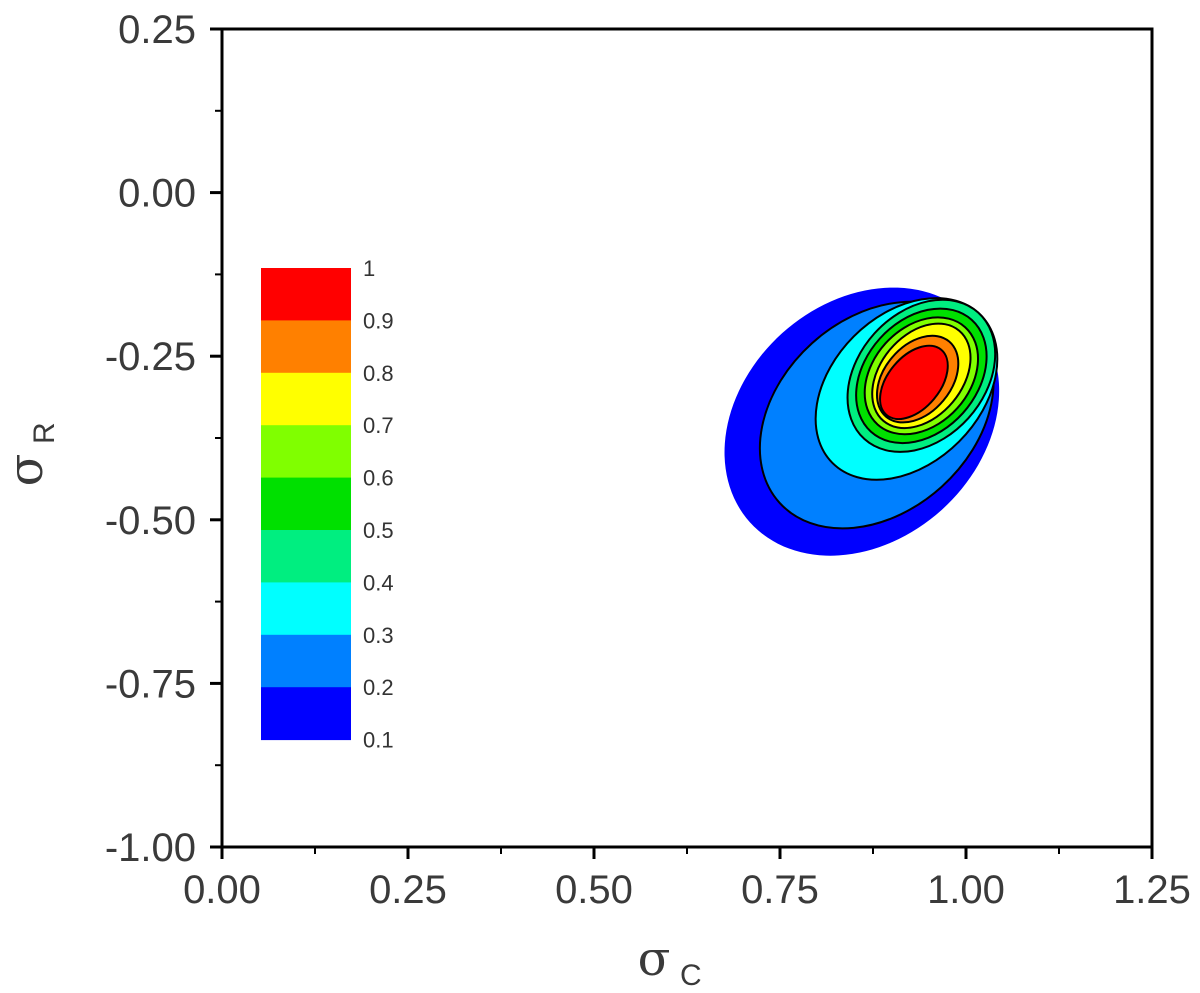 The height and width of the screenshot is (993, 1200). What do you see at coordinates (369, 268) in the screenshot?
I see `colorbar-label: 1` at bounding box center [369, 268].